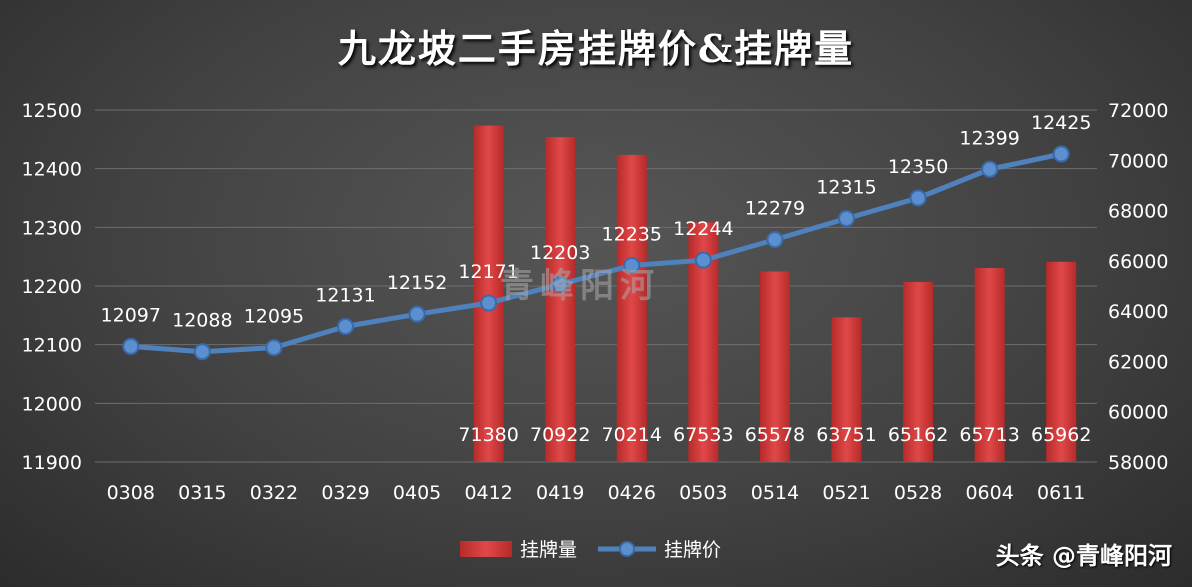 The height and width of the screenshot is (587, 1192). Describe the element at coordinates (703, 493) in the screenshot. I see `x-tick-label: 0503` at that location.